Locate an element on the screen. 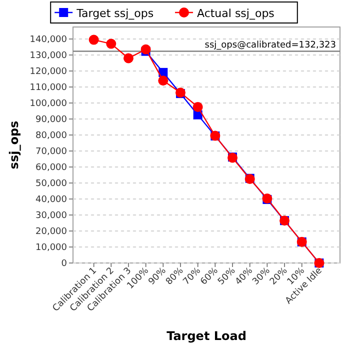 The width and height of the screenshot is (348, 348). y-tick-label: 100,000 is located at coordinates (49, 104).